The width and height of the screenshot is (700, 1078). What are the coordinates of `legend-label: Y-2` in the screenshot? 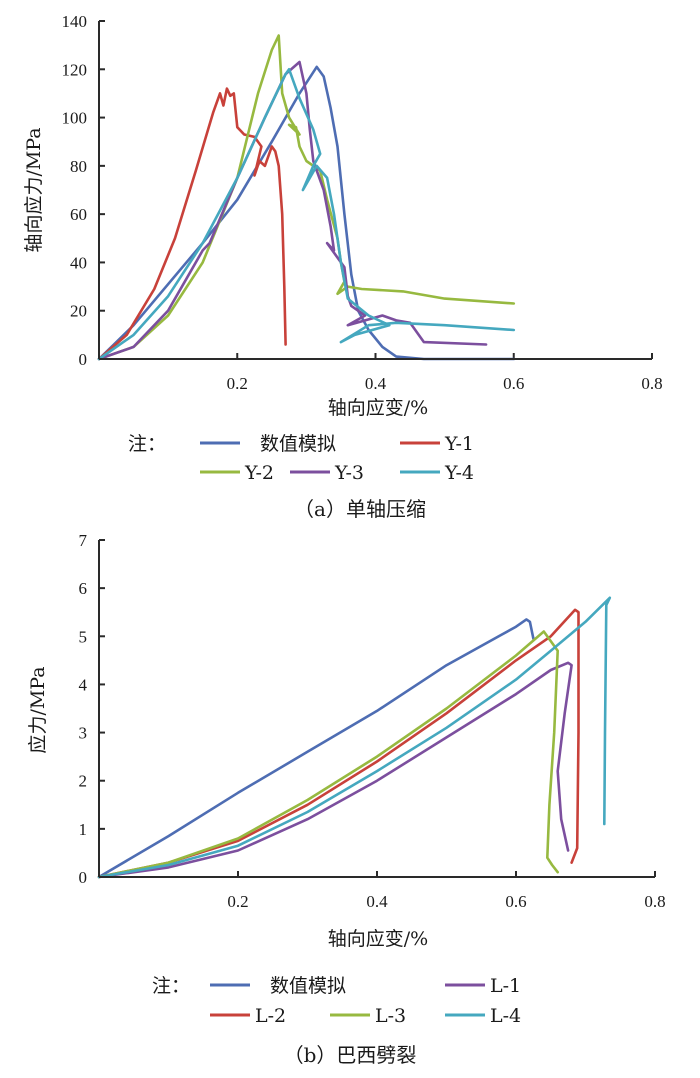 It's located at (259, 473).